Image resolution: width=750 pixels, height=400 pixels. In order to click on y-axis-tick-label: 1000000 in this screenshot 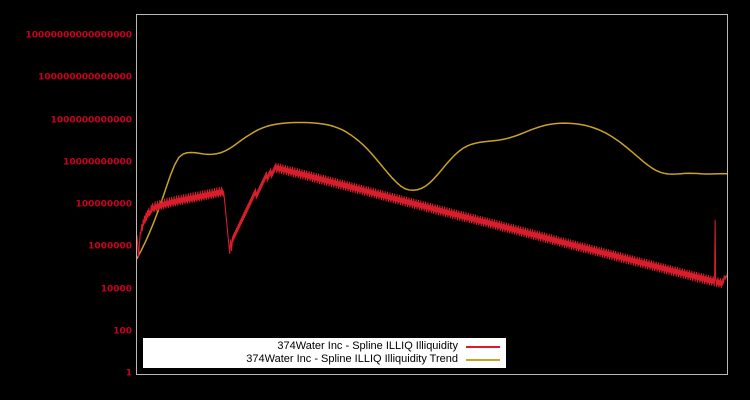, I will do `click(110, 246)`.